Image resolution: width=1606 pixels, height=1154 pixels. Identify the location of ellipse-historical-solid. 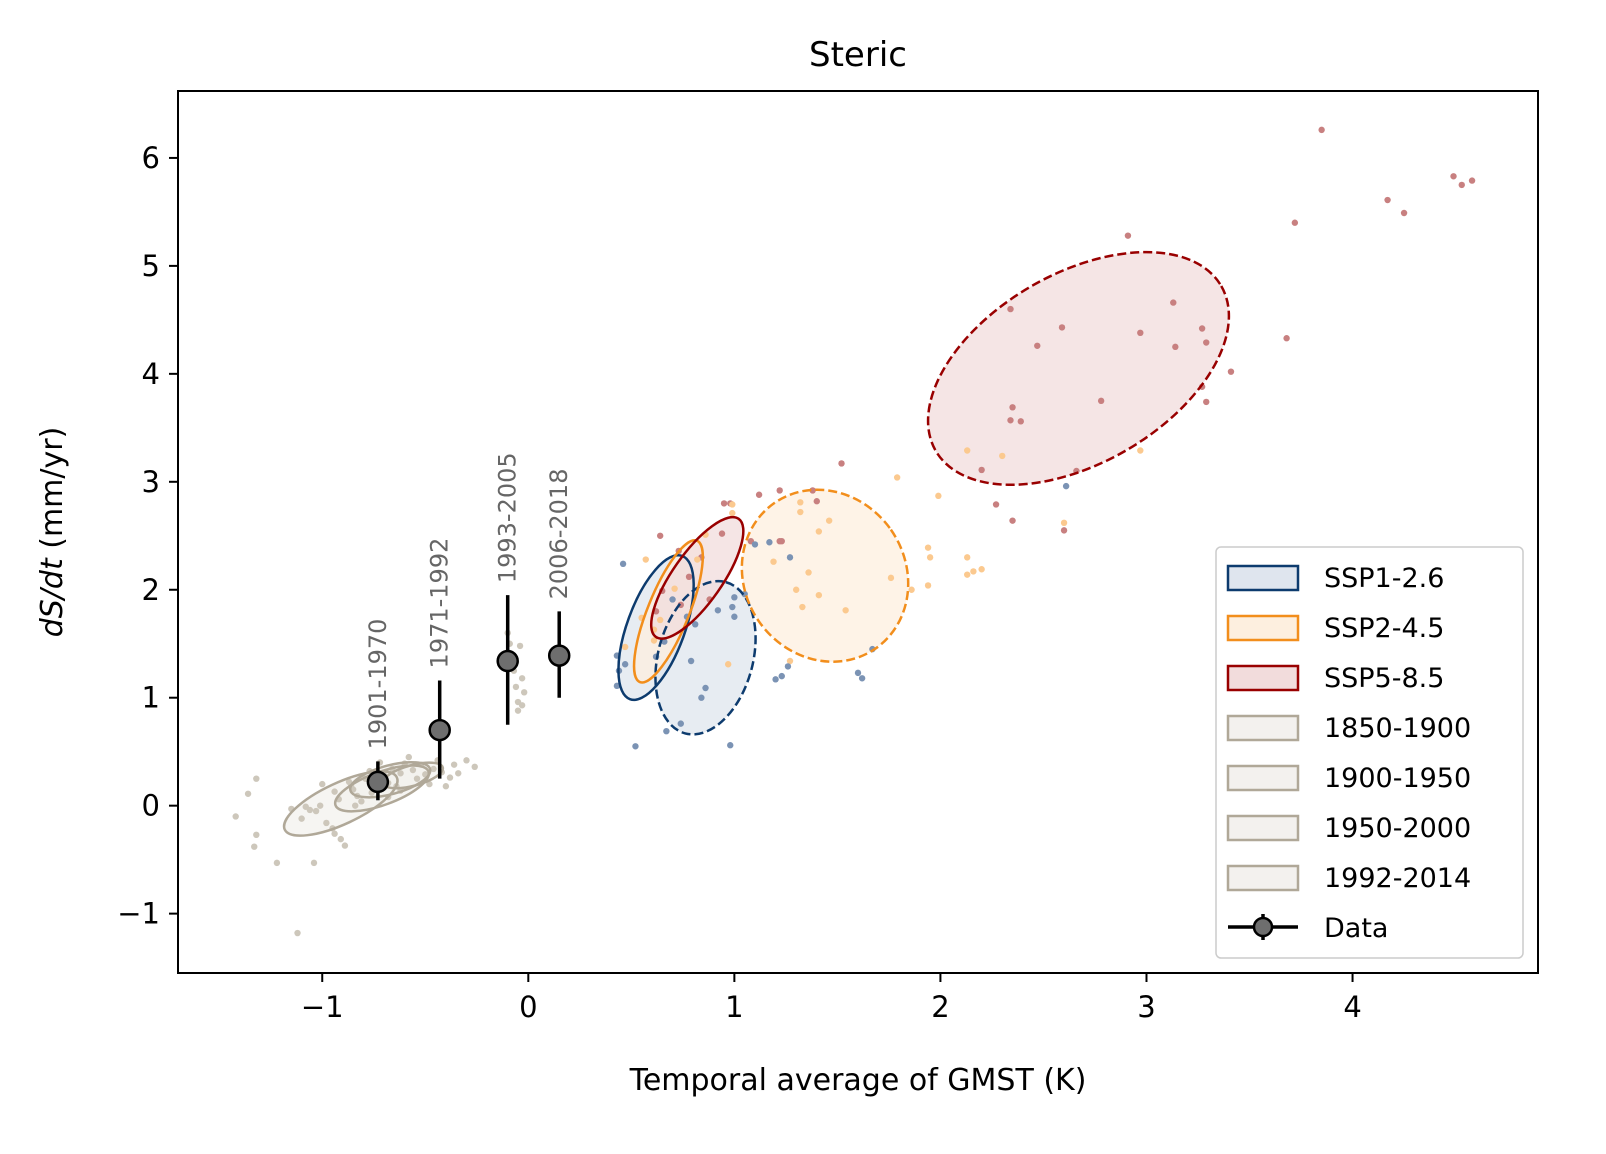
(390, 779).